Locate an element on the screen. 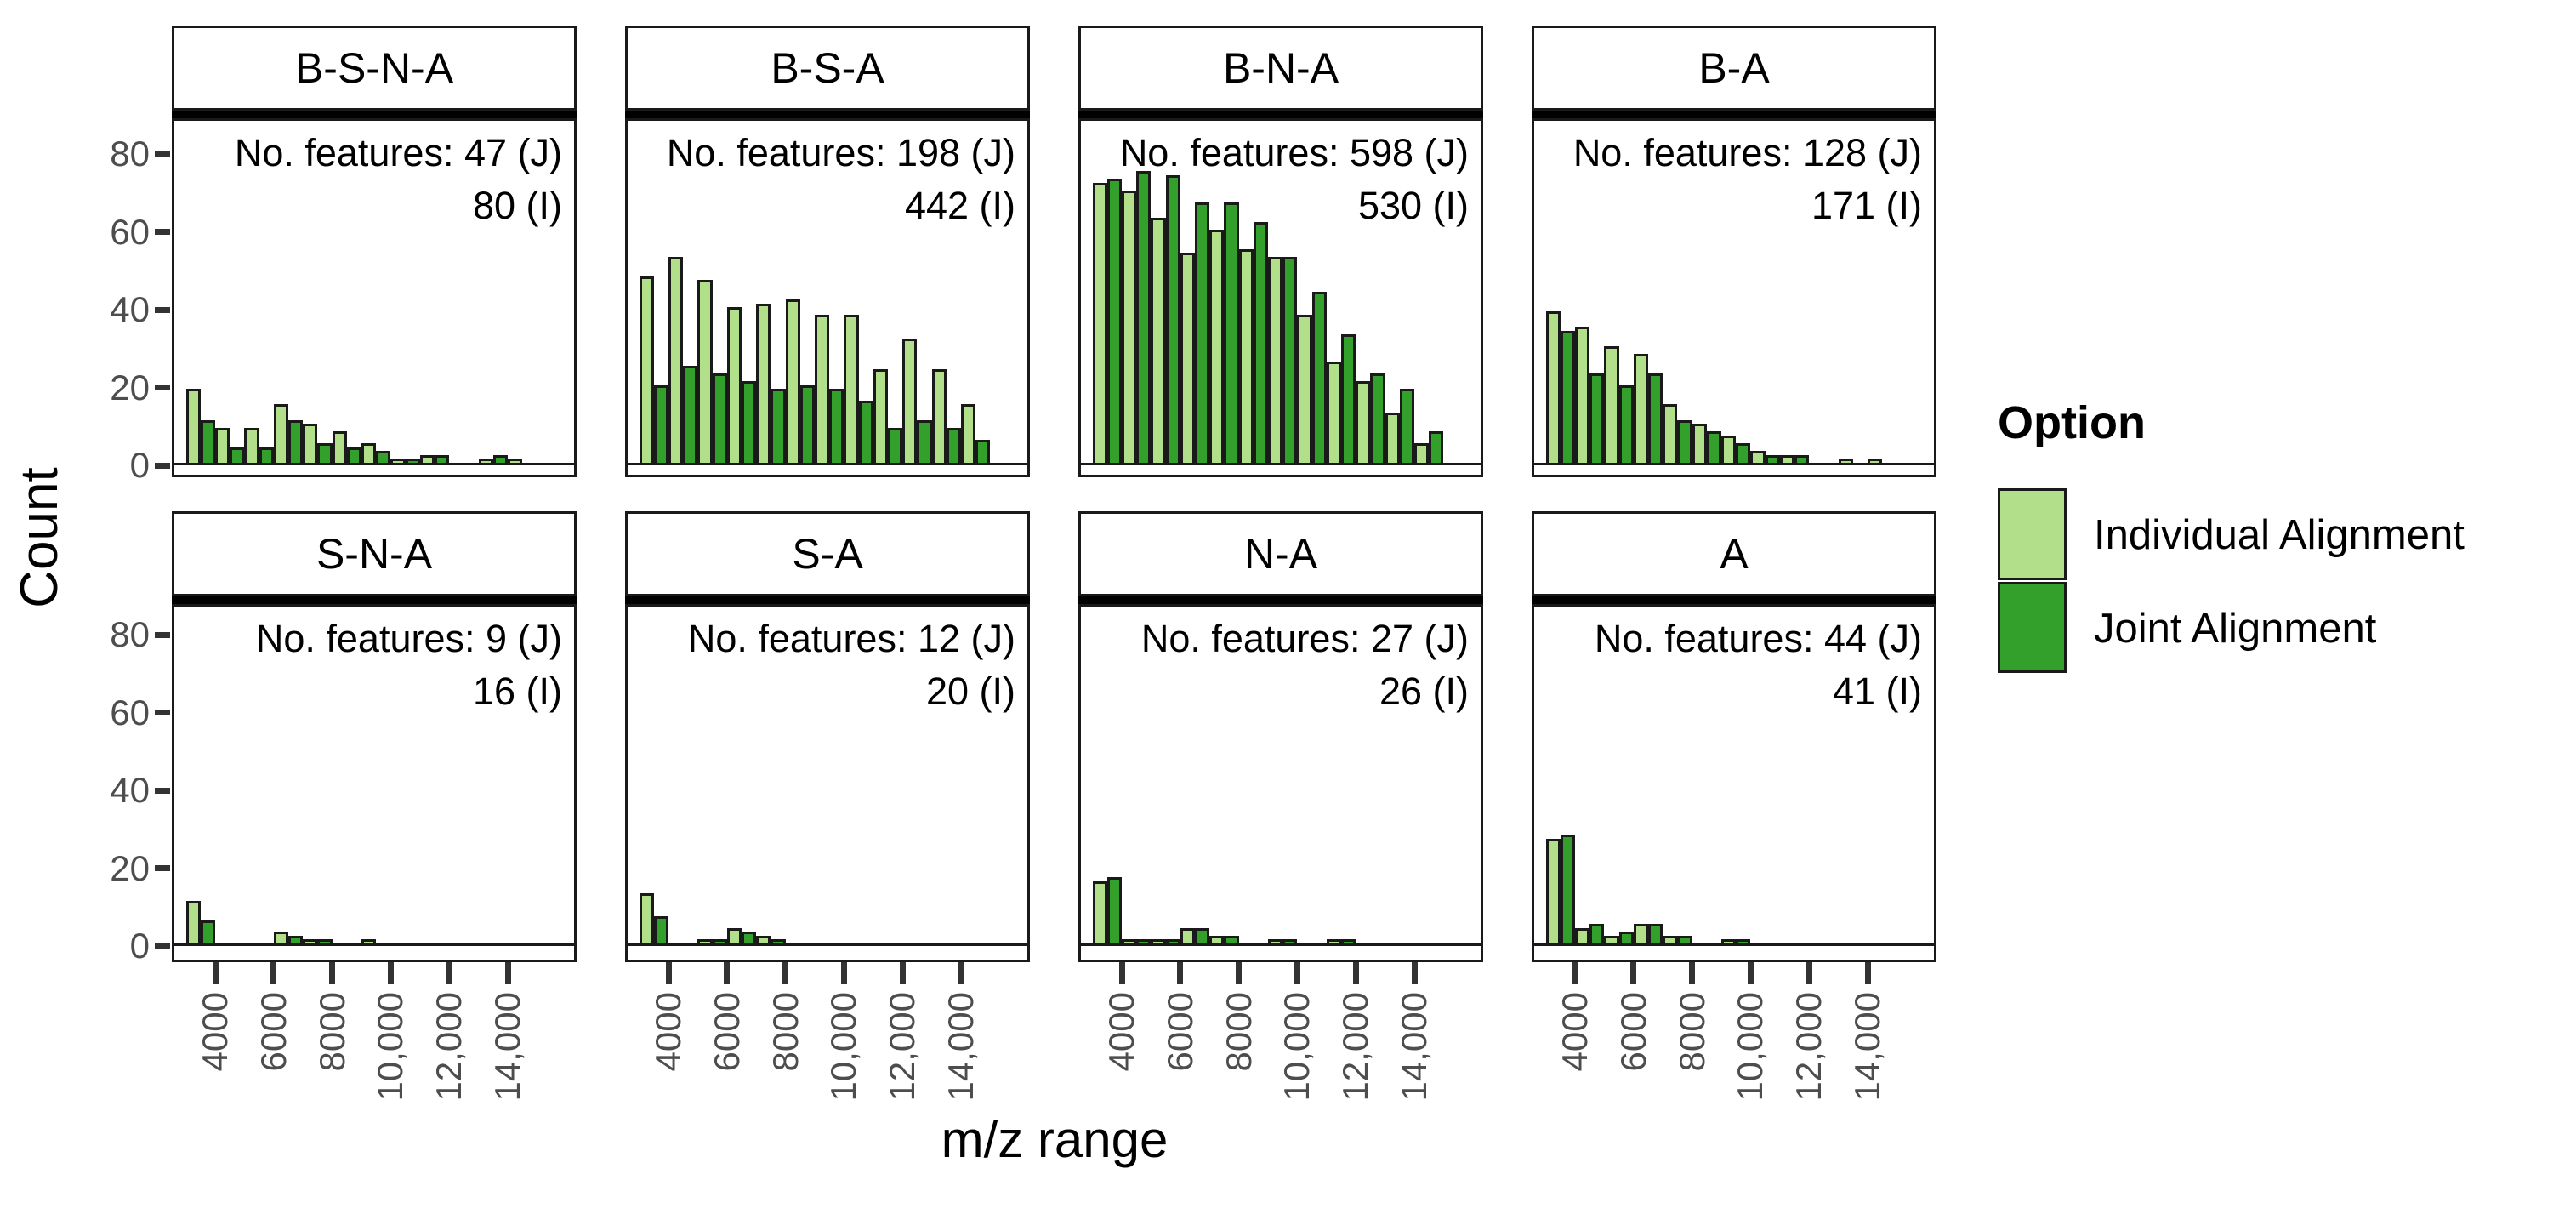  facet-annotation-joint: No. features: 598 (J) is located at coordinates (1294, 152).